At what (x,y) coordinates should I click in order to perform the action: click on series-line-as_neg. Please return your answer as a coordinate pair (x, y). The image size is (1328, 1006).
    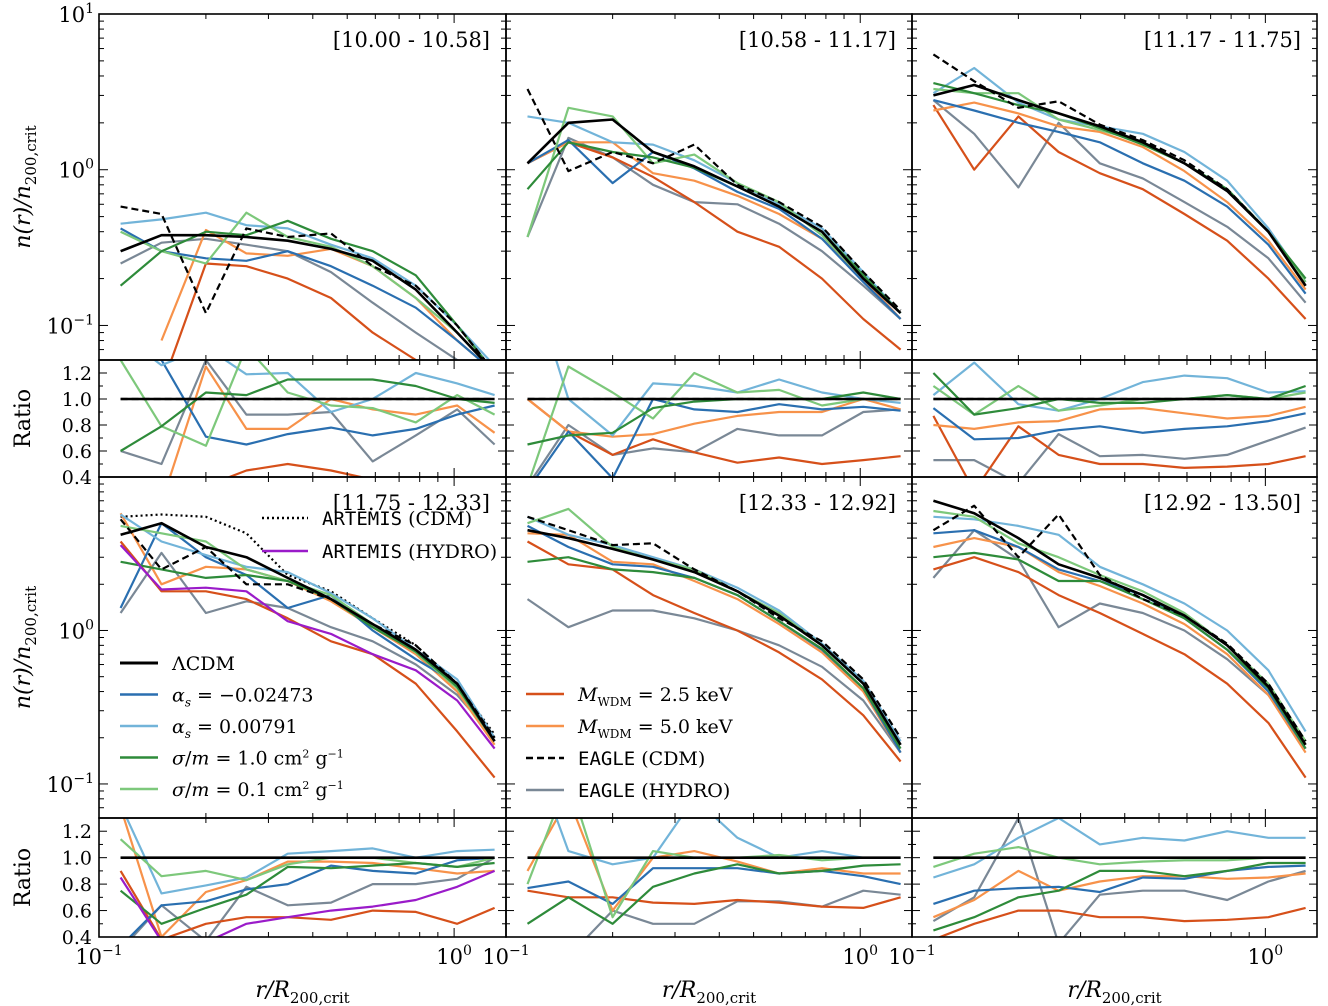
    Looking at the image, I should click on (1120, 639).